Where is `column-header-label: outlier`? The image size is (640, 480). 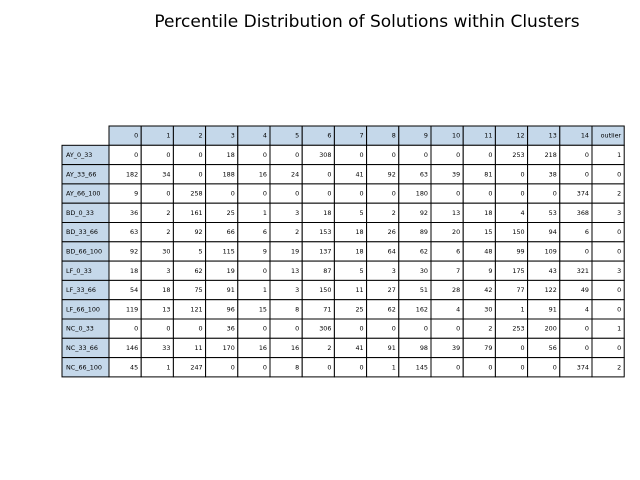
column-header-label: outlier is located at coordinates (611, 136).